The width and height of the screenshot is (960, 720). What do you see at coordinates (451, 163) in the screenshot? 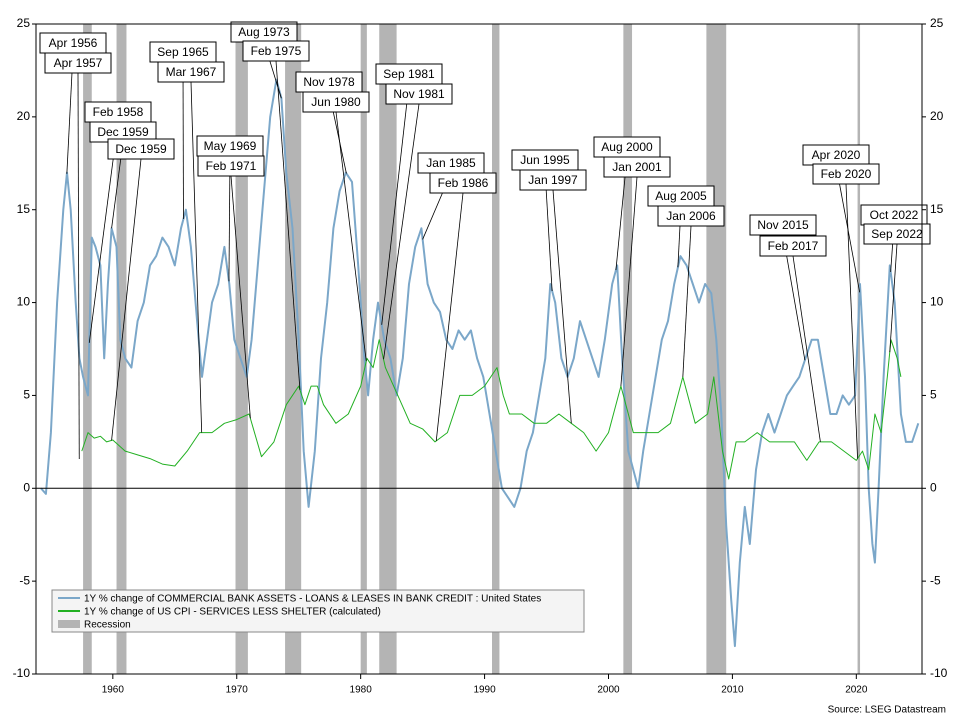
I see `annotation-label: Jan 1985` at bounding box center [451, 163].